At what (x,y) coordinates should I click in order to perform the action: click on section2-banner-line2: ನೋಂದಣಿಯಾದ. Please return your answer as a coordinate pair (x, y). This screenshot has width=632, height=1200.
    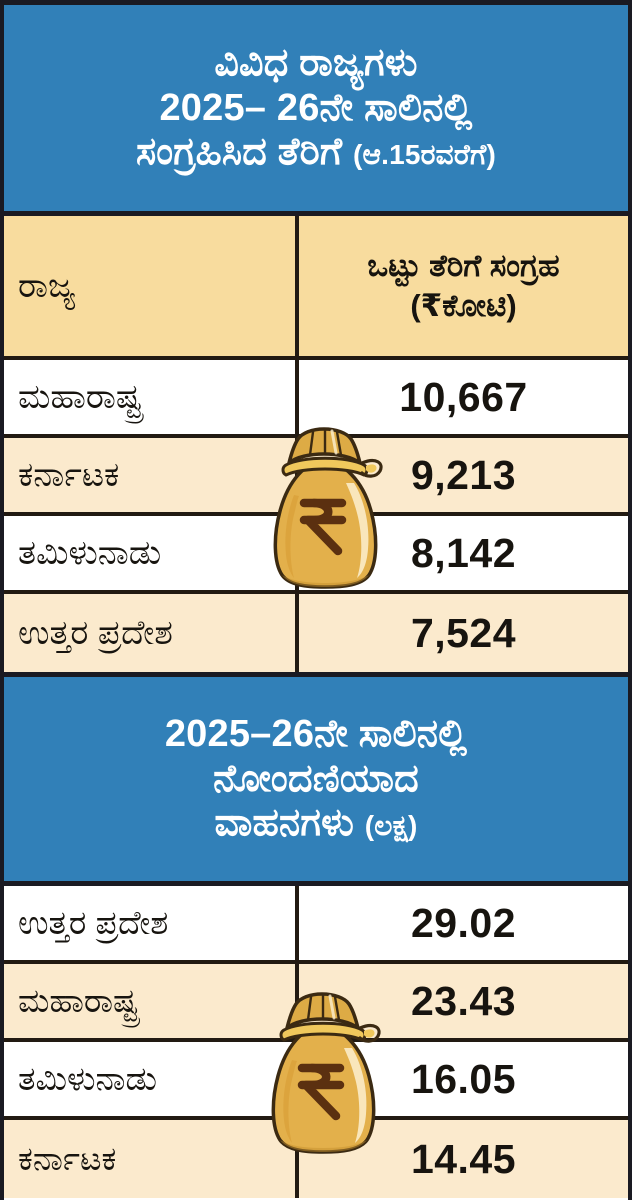
    Looking at the image, I should click on (316, 778).